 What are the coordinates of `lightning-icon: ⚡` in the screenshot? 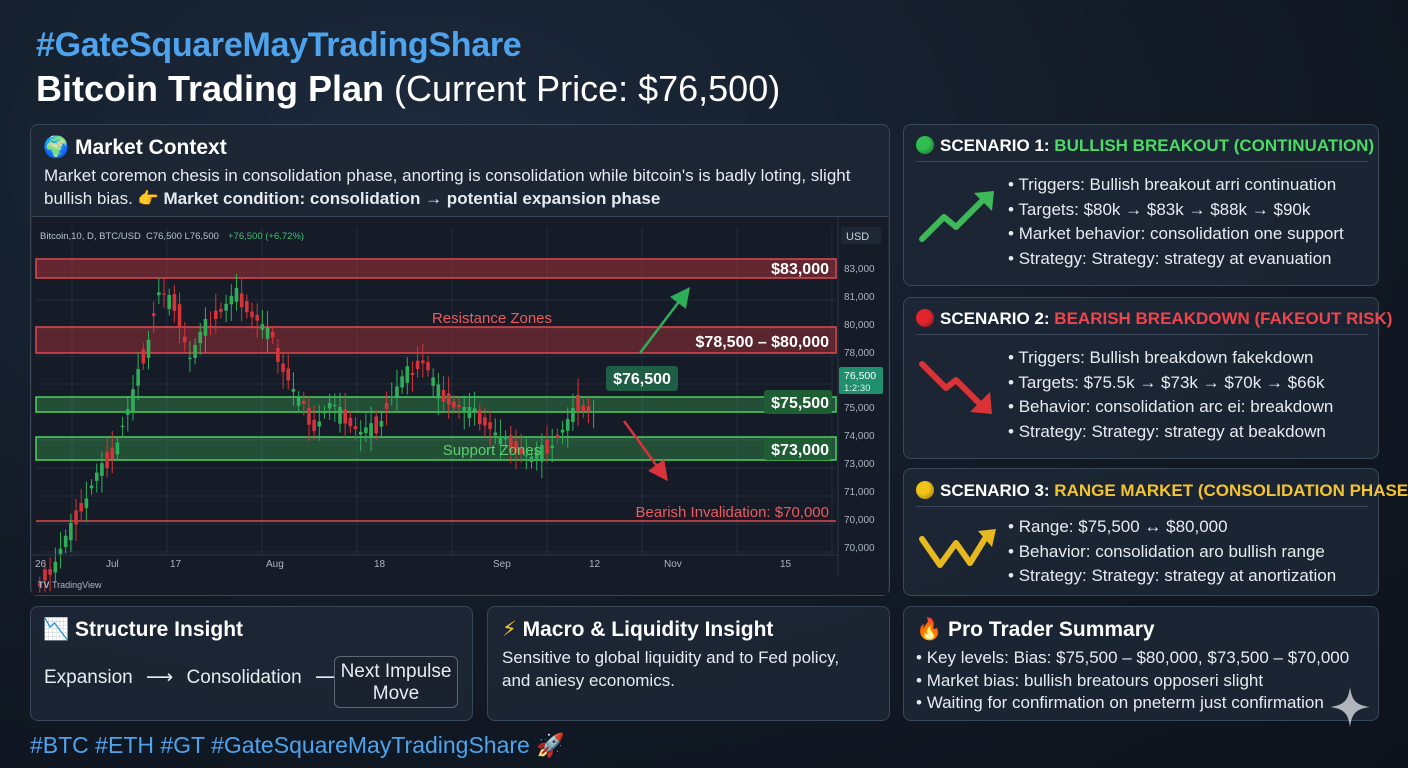 It's located at (509, 629).